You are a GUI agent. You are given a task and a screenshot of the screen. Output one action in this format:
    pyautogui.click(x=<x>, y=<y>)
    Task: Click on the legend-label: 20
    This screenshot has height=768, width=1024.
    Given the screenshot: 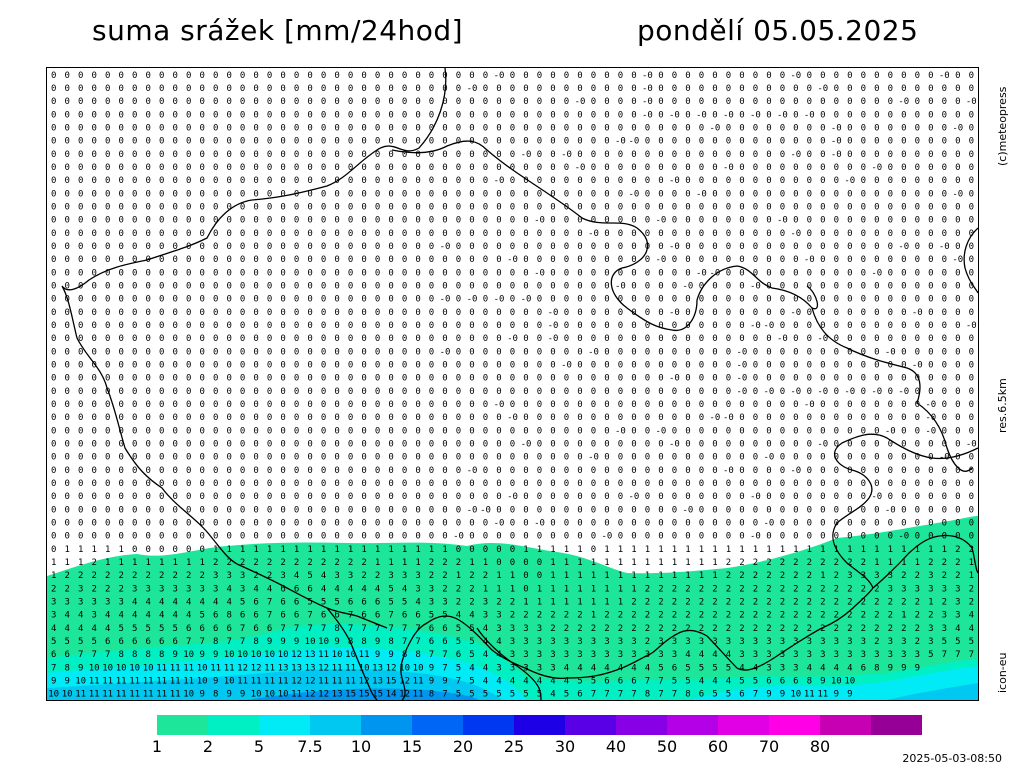 What is the action you would take?
    pyautogui.click(x=463, y=746)
    